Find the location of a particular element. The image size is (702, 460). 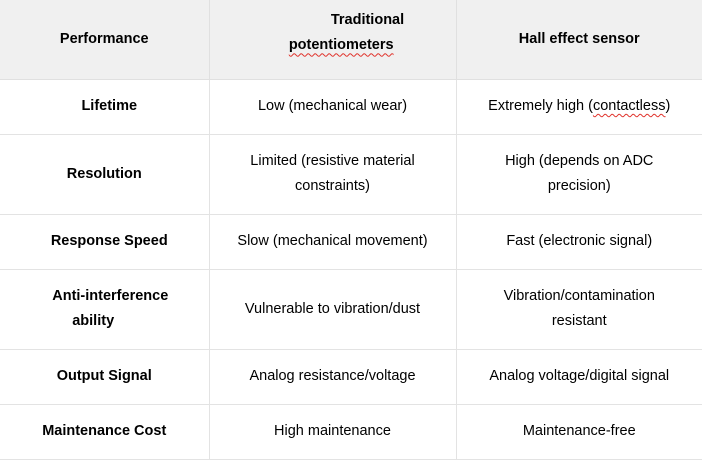

header-hall-label: Hall effect sensor is located at coordinates (579, 38).